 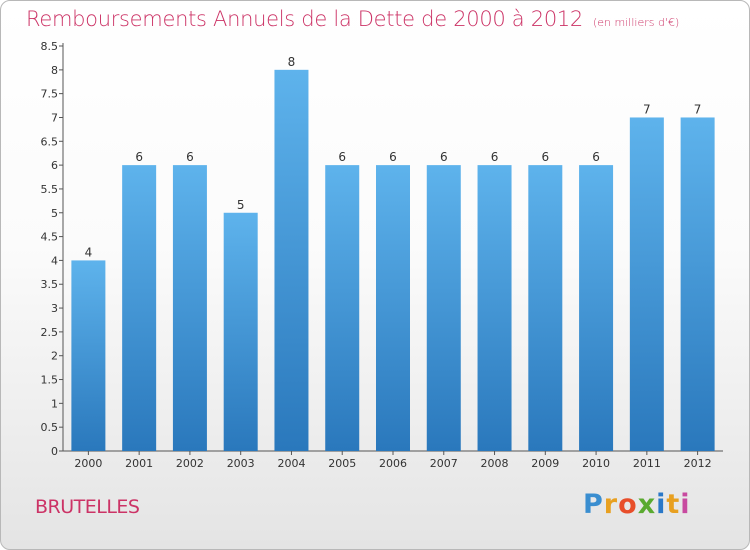 I want to click on y-tick-label: 4.5, so click(x=50, y=237).